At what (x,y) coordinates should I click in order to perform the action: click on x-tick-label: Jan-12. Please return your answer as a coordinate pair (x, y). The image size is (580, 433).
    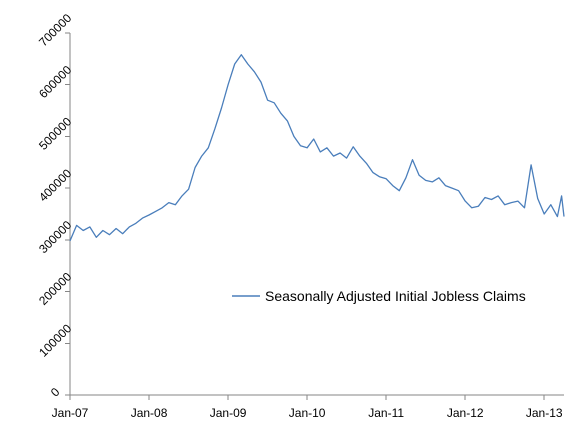
    Looking at the image, I should click on (465, 413).